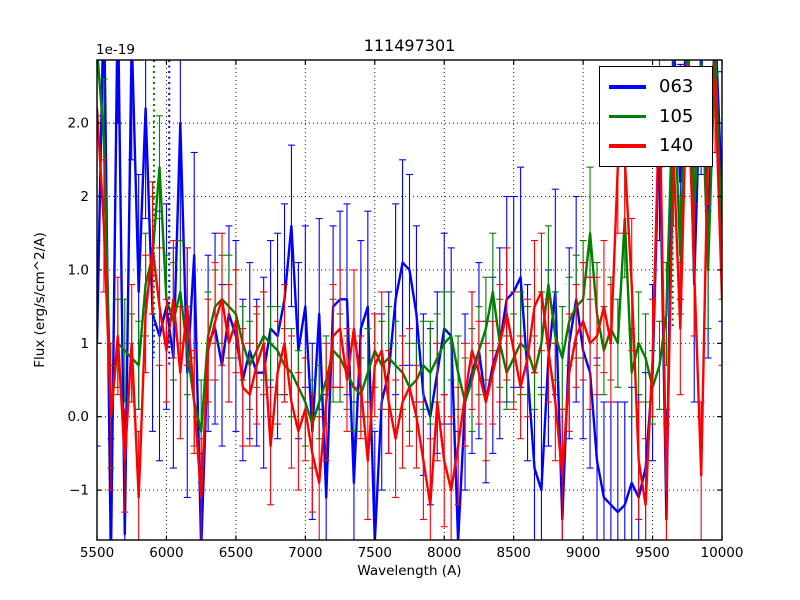 The height and width of the screenshot is (600, 800). I want to click on x-tick-label: 8000, so click(444, 553).